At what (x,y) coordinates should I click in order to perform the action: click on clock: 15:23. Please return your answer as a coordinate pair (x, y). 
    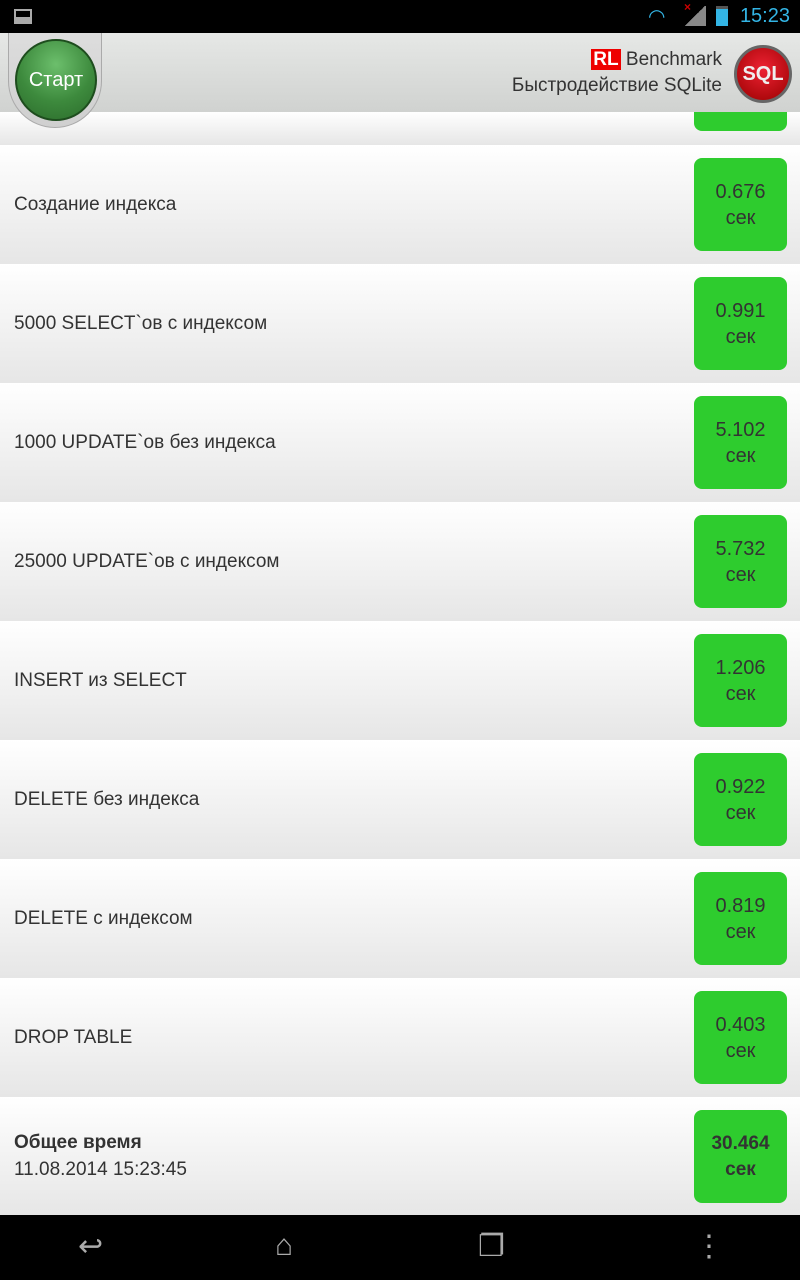
    Looking at the image, I should click on (764, 16).